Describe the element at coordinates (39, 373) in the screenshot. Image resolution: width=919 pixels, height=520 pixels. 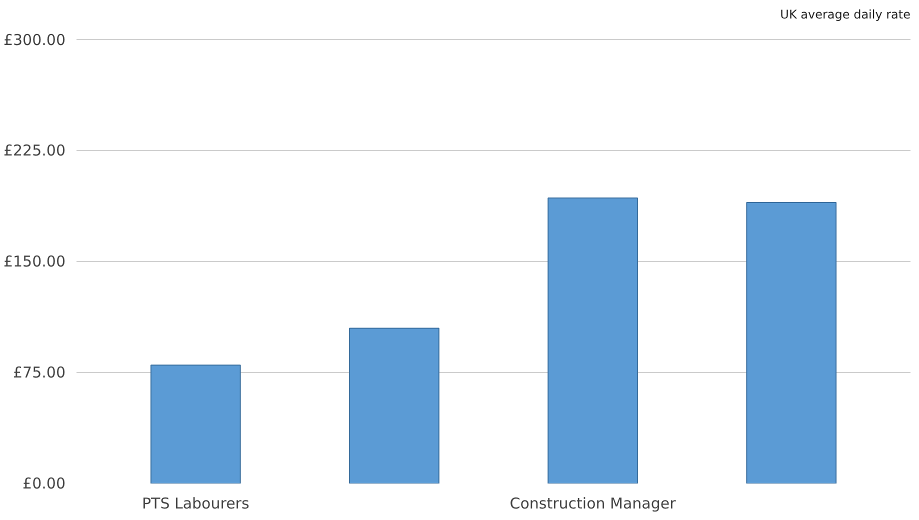
I see `y-tick-label: £75.00` at that location.